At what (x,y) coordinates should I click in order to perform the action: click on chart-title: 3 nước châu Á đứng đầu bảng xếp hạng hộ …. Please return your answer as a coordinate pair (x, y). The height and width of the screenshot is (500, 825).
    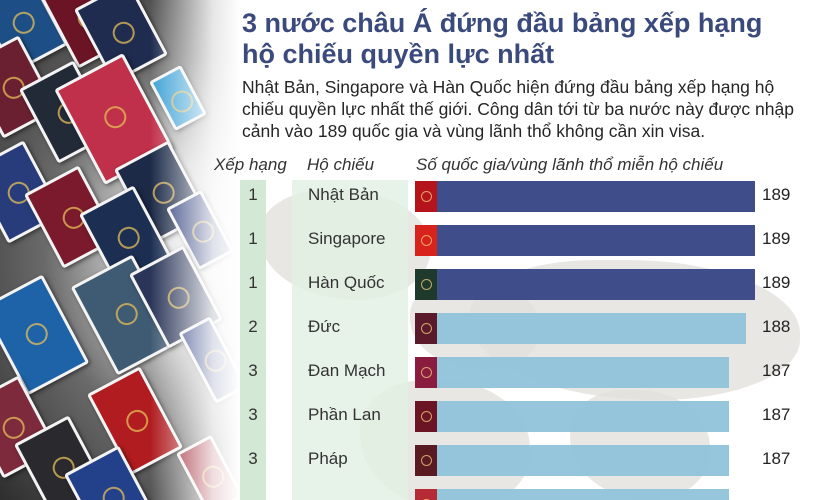
    Looking at the image, I should click on (527, 39).